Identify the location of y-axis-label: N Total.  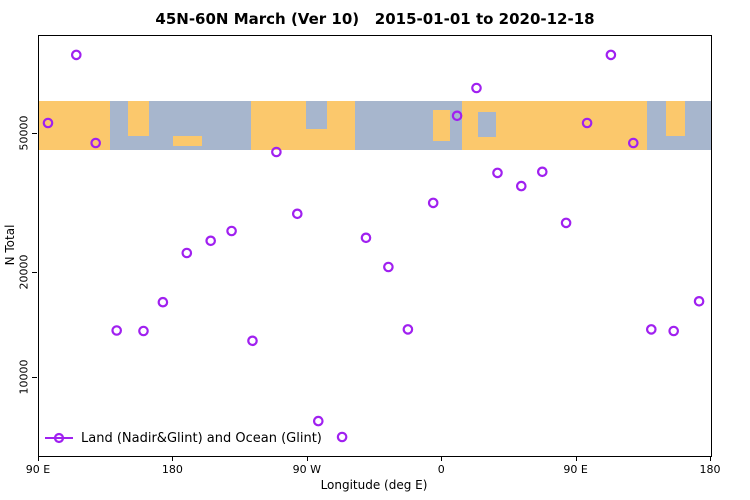
(10, 245).